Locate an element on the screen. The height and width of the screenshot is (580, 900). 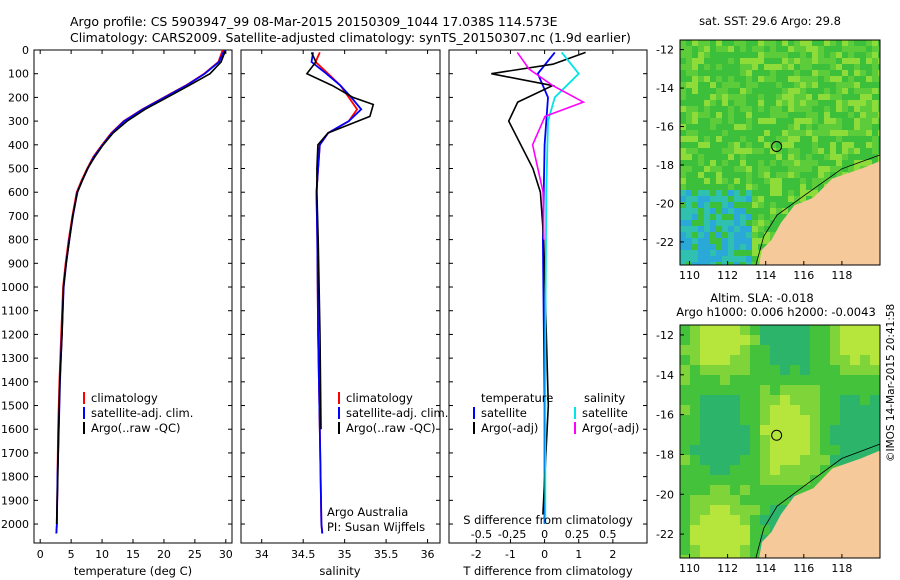
lon-tick-label: 114 is located at coordinates (765, 275).